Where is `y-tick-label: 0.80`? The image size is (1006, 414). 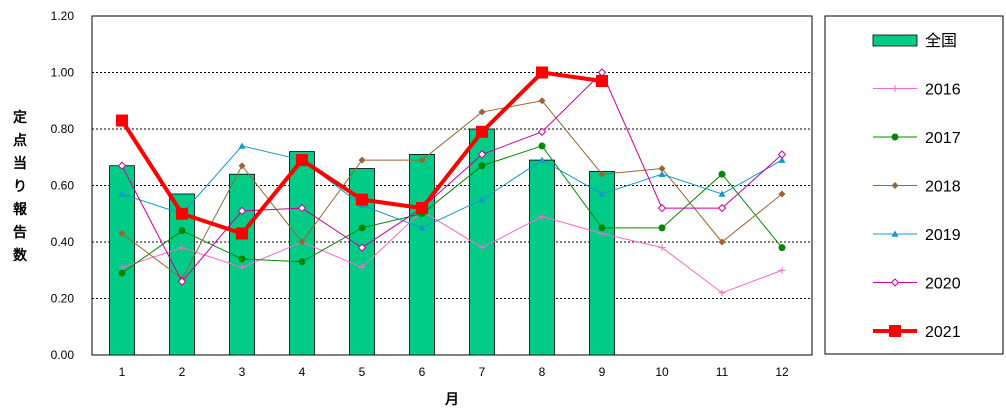
y-tick-label: 0.80 is located at coordinates (63, 129).